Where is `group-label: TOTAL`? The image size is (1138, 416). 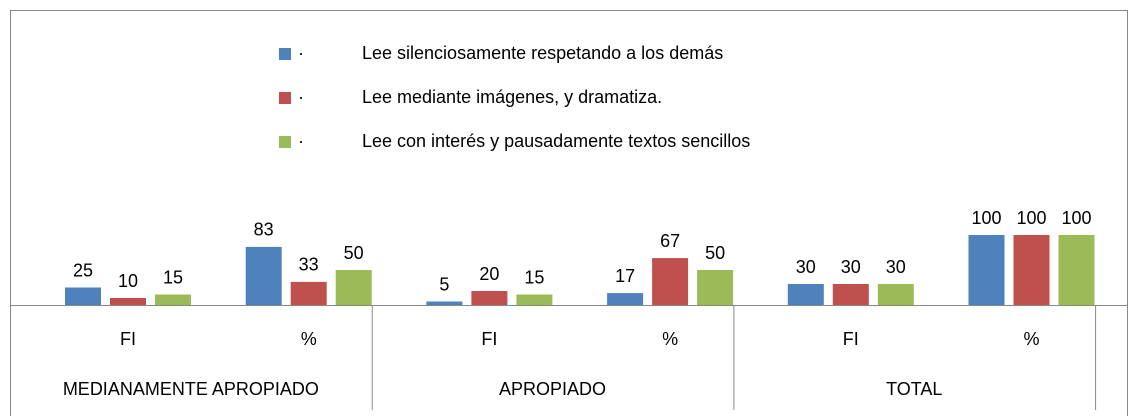 group-label: TOTAL is located at coordinates (914, 389).